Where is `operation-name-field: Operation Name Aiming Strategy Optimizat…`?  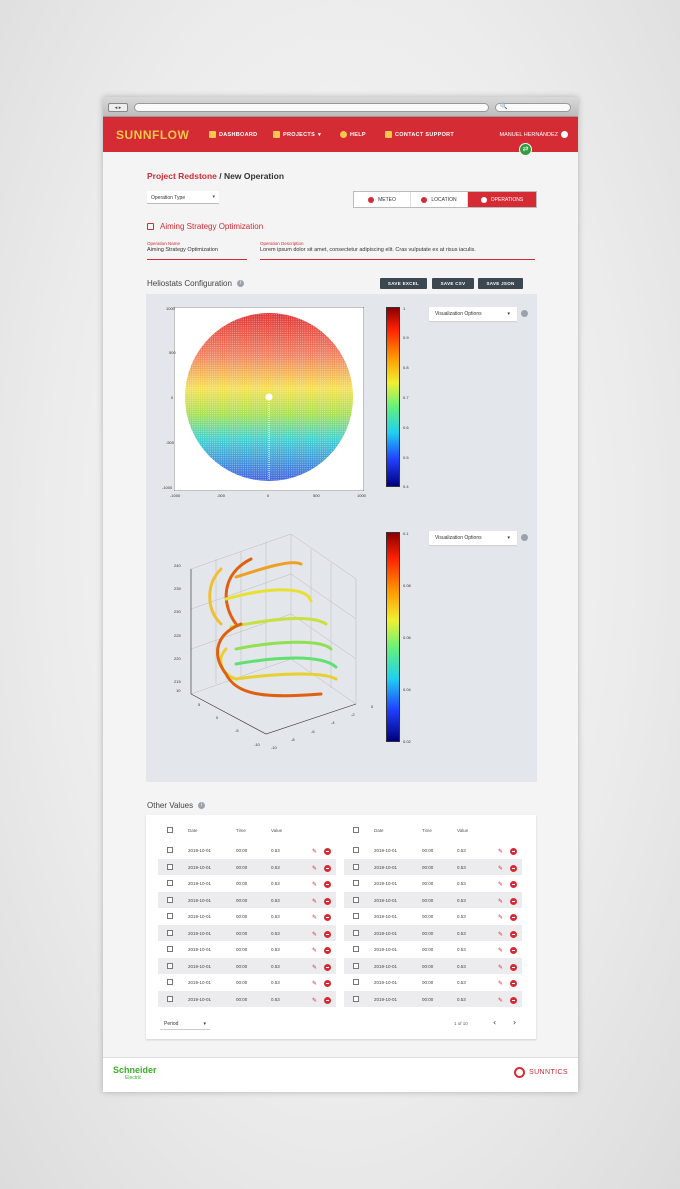 operation-name-field: Operation Name Aiming Strategy Optimizat… is located at coordinates (197, 250).